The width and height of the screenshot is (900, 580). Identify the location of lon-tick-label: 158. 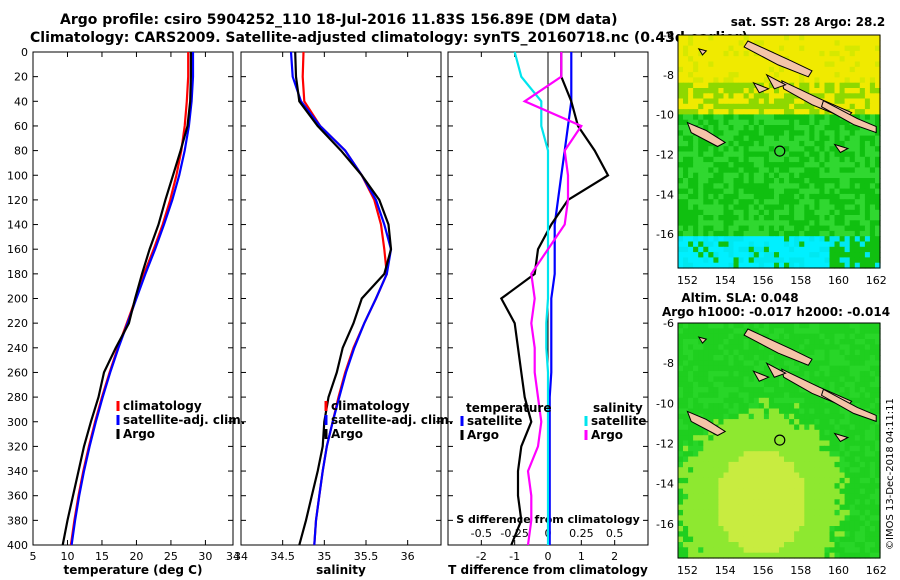
(800, 570).